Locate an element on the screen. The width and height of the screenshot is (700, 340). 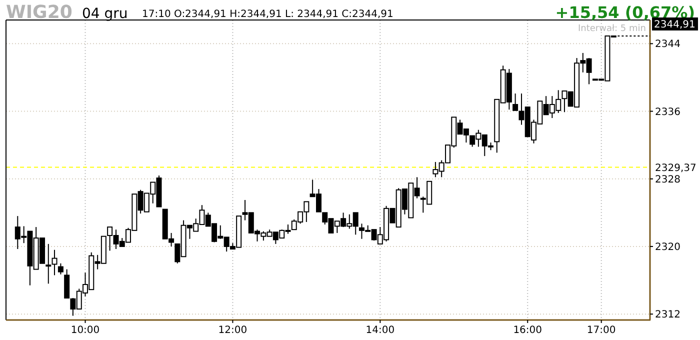
x-tick-label: 12:00 is located at coordinates (233, 330).